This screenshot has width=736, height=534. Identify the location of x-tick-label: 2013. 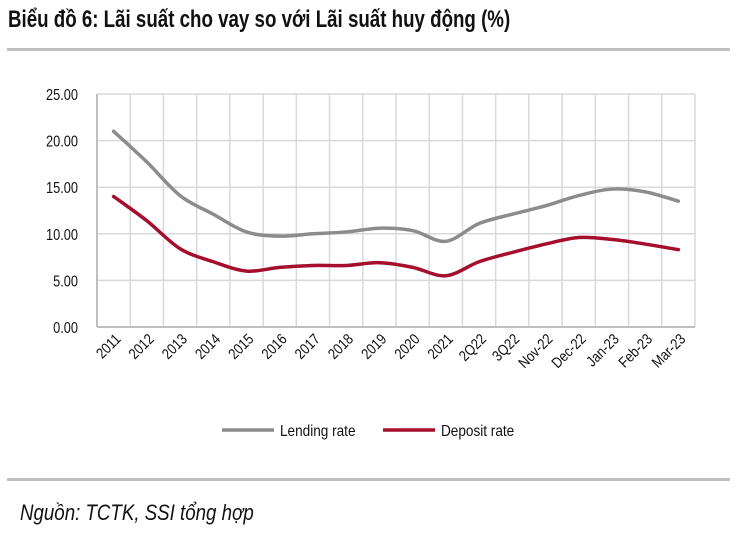
(174, 346).